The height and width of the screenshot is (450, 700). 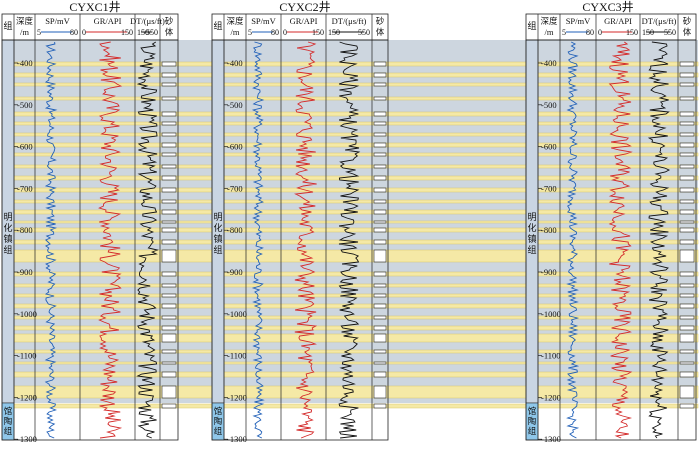 What do you see at coordinates (217, 249) in the screenshot?
I see `formation-upper-label-char: 组` at bounding box center [217, 249].